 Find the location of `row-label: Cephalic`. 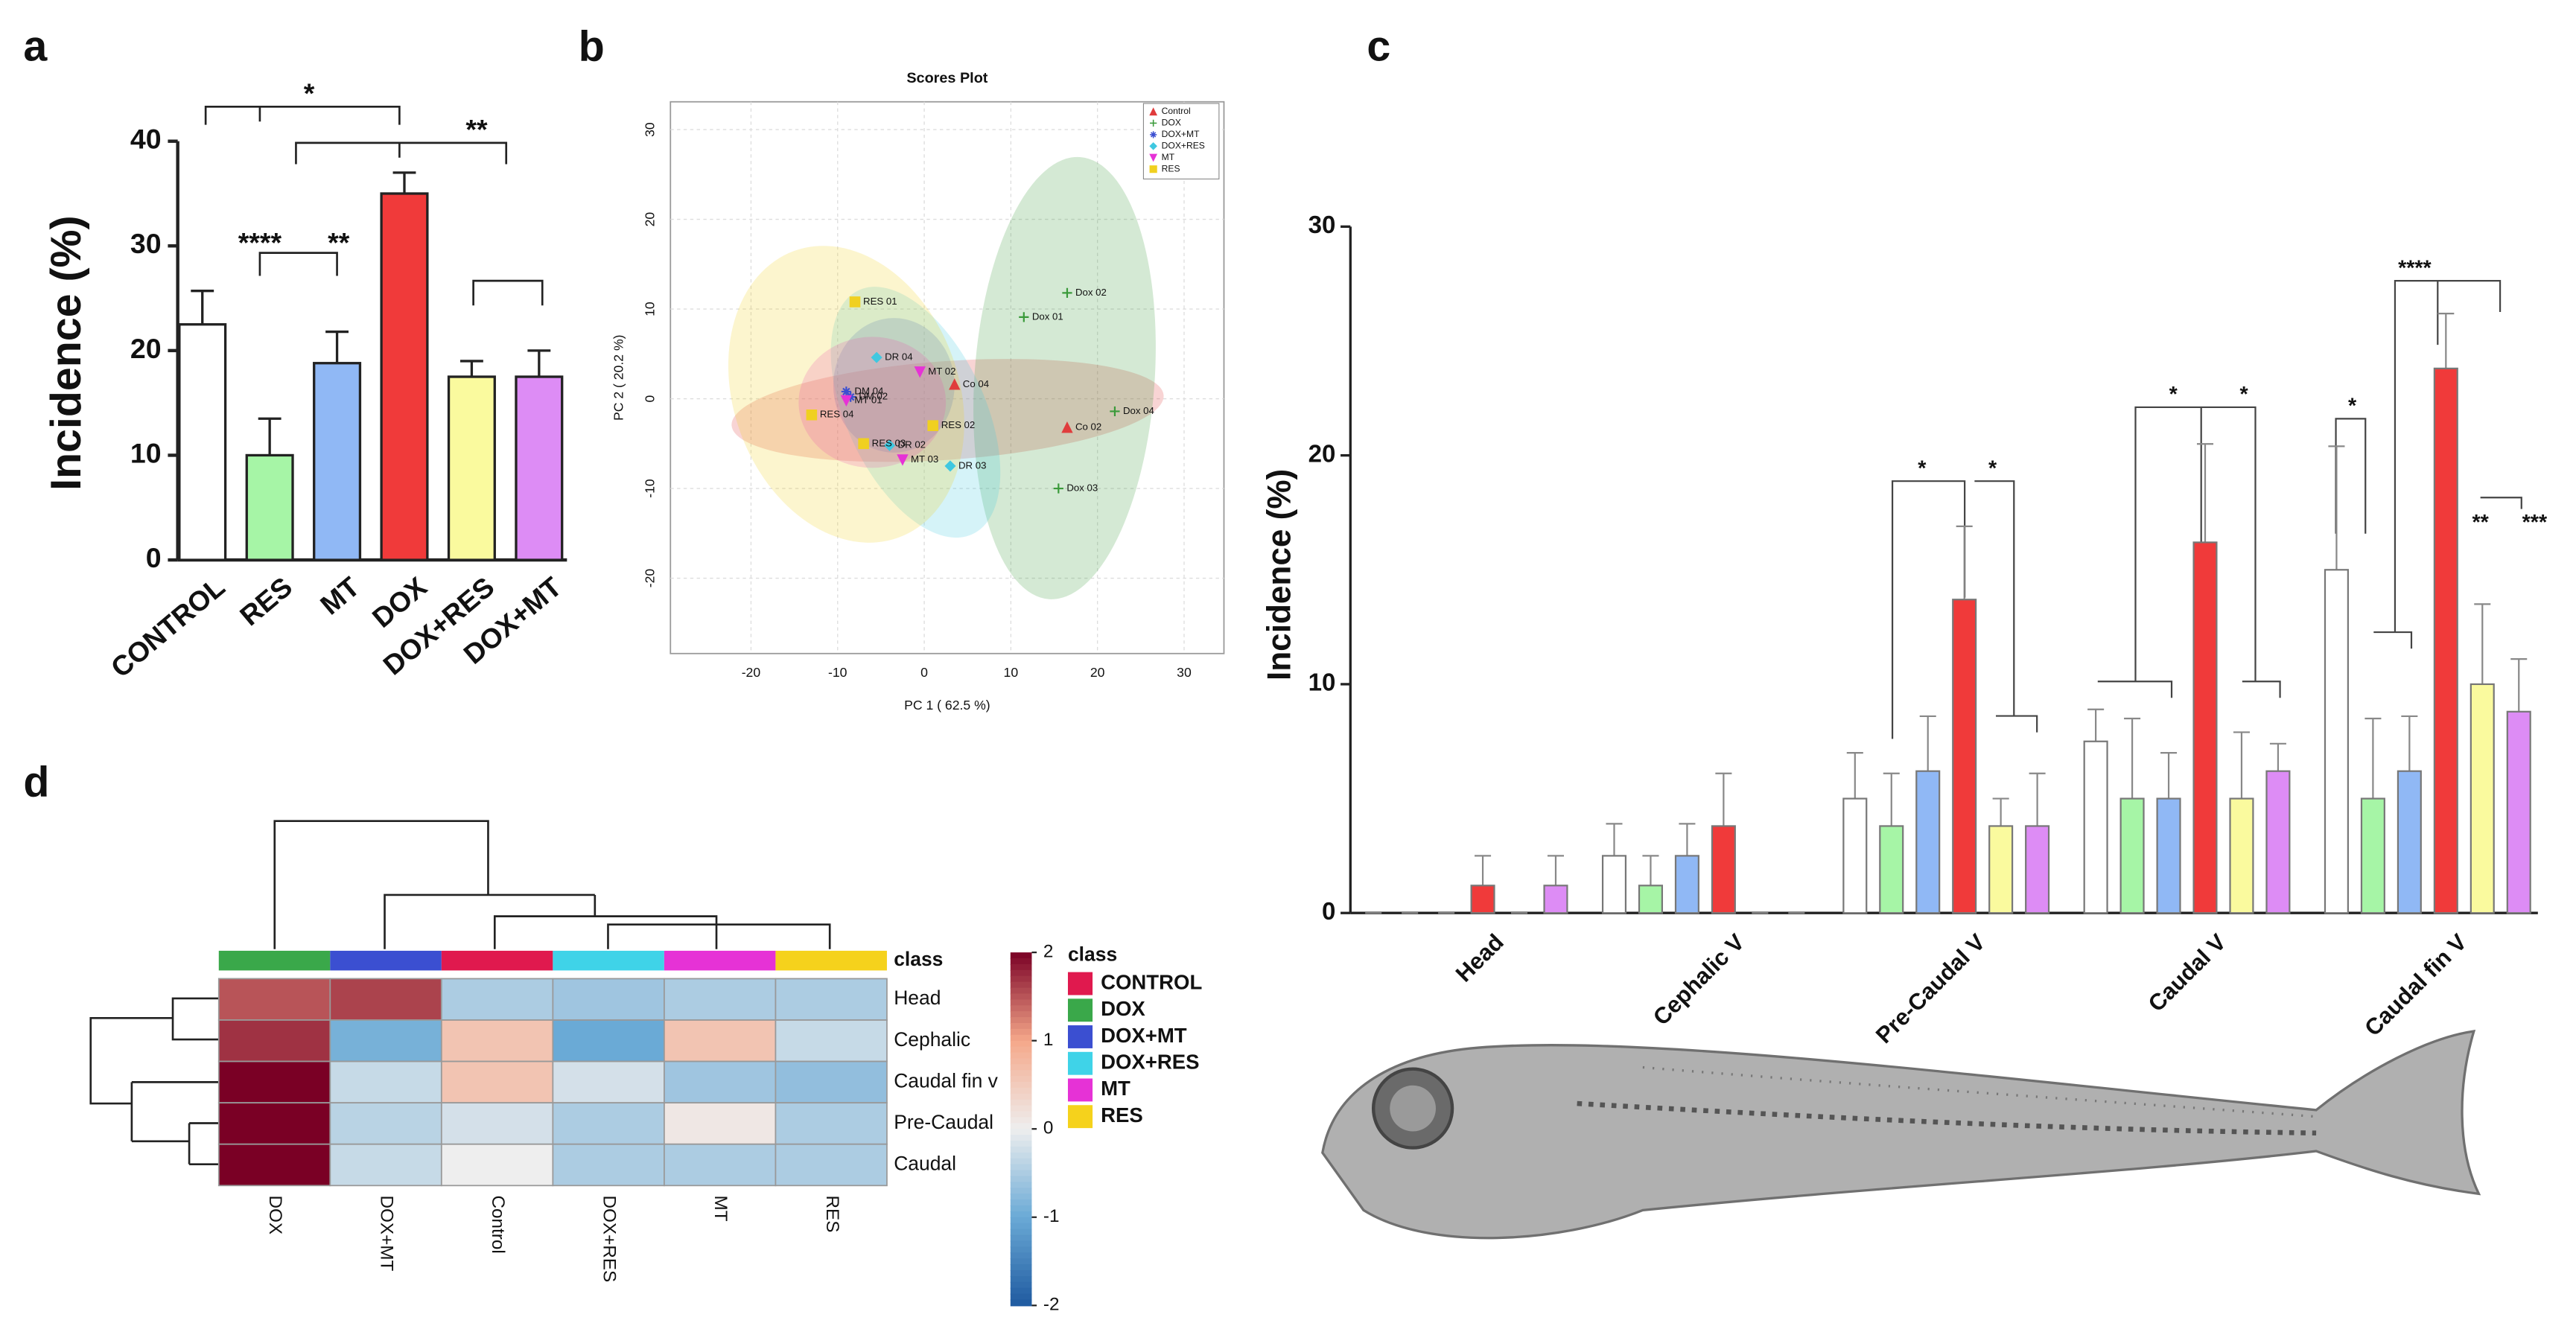

row-label: Cephalic is located at coordinates (932, 1039).